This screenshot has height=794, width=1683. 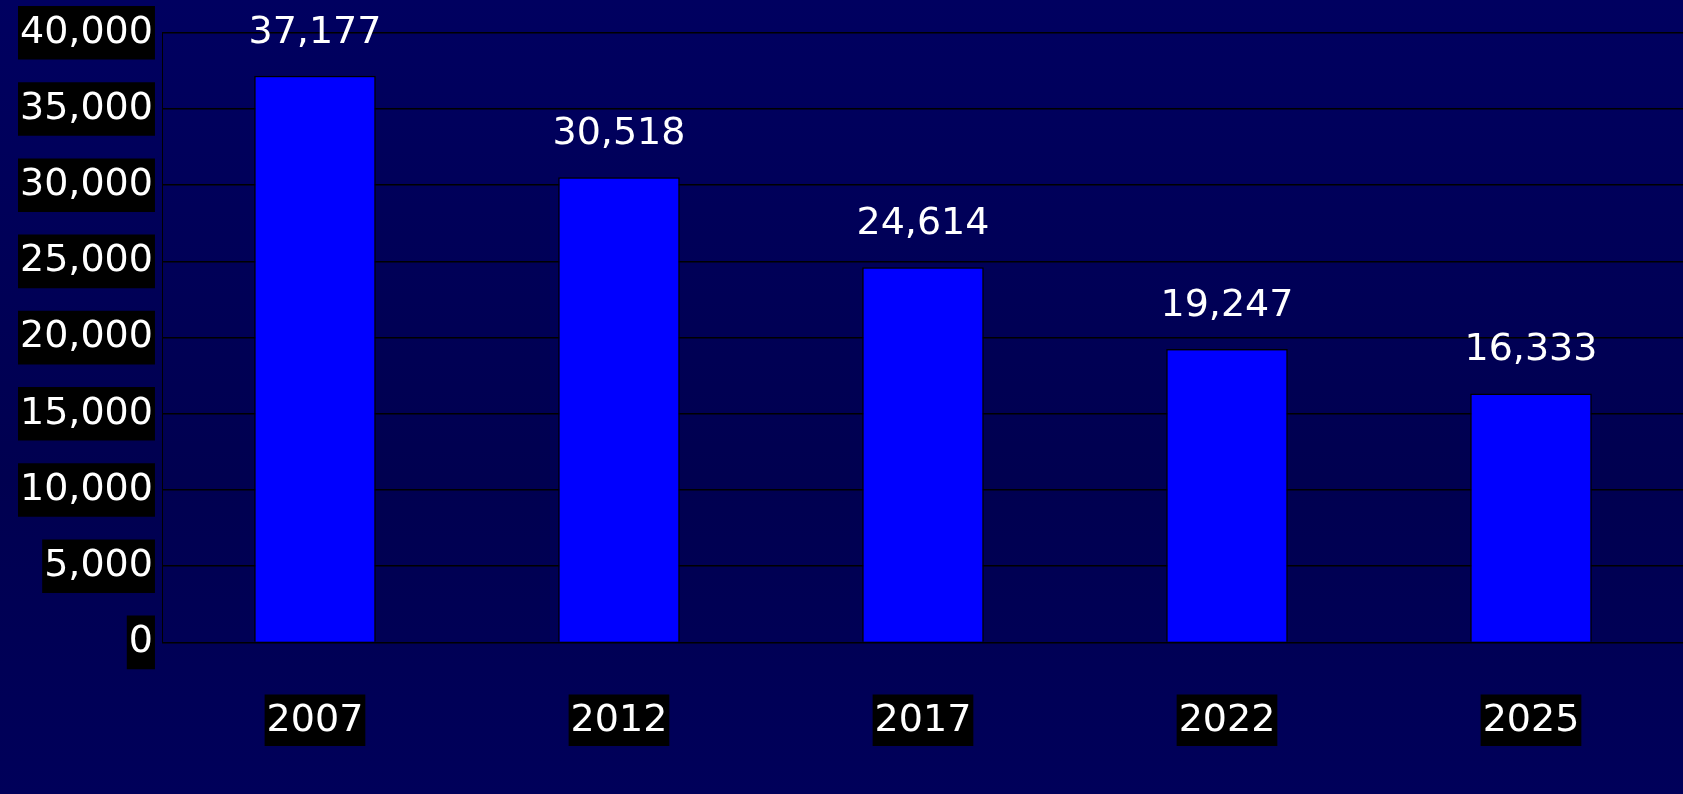 I want to click on y-tick-label: 40,000, so click(x=86, y=29).